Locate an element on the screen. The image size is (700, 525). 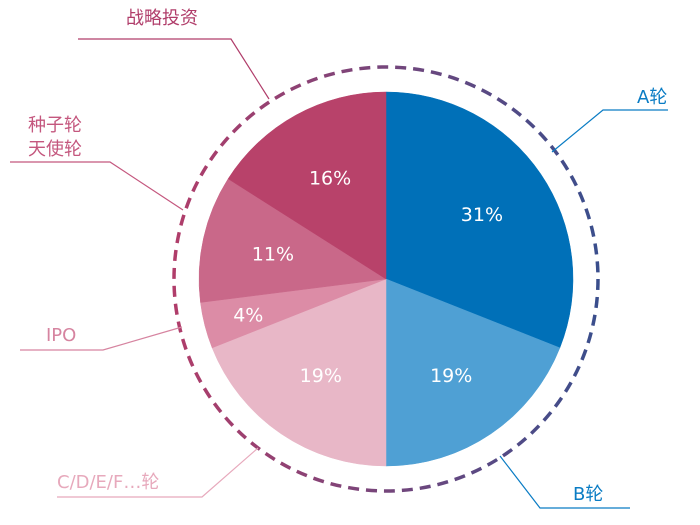
slice-value-label-a-round: 31% is located at coordinates (482, 215).